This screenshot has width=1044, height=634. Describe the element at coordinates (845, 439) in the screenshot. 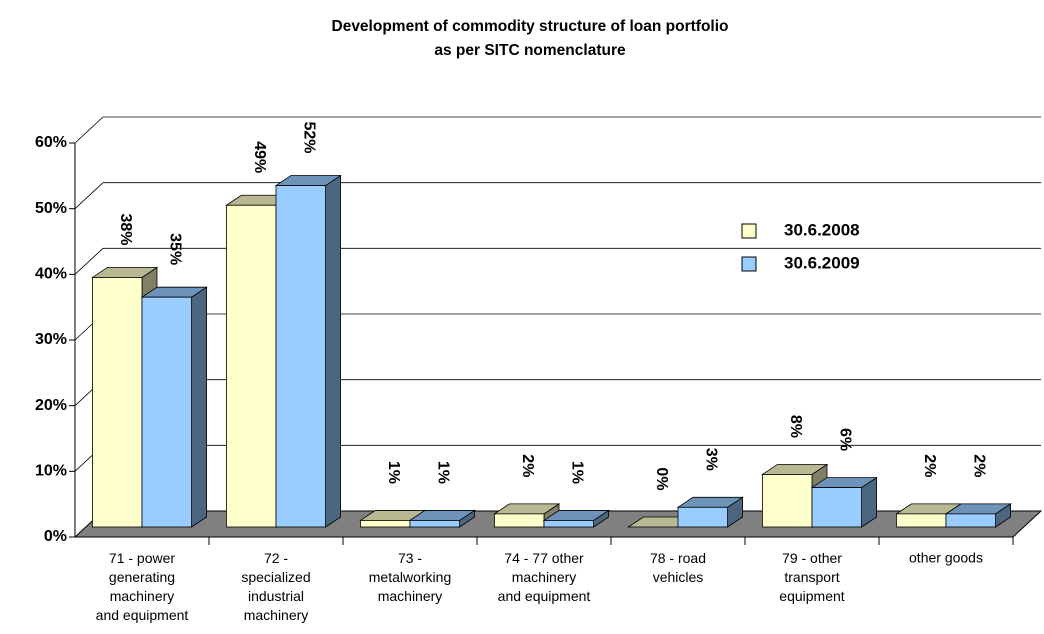

I see `value-label: 6%` at that location.